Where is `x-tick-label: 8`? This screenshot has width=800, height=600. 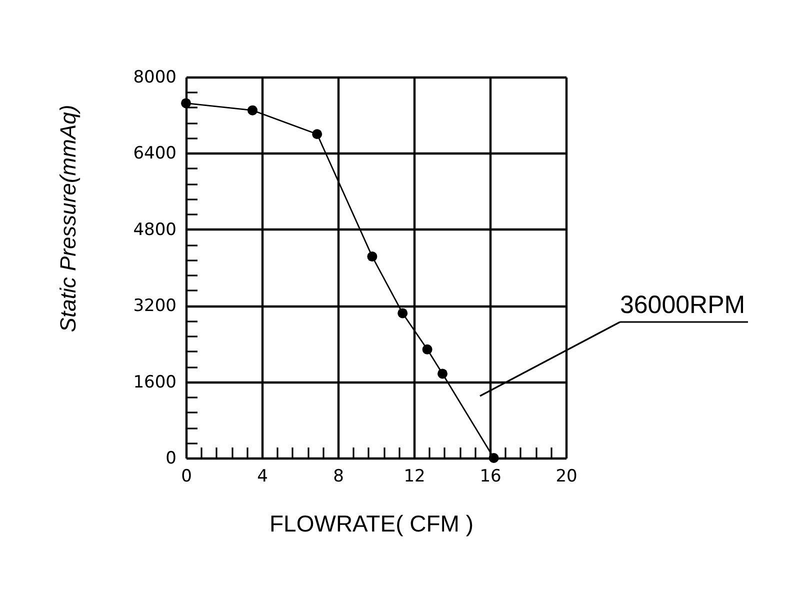 x-tick-label: 8 is located at coordinates (338, 476).